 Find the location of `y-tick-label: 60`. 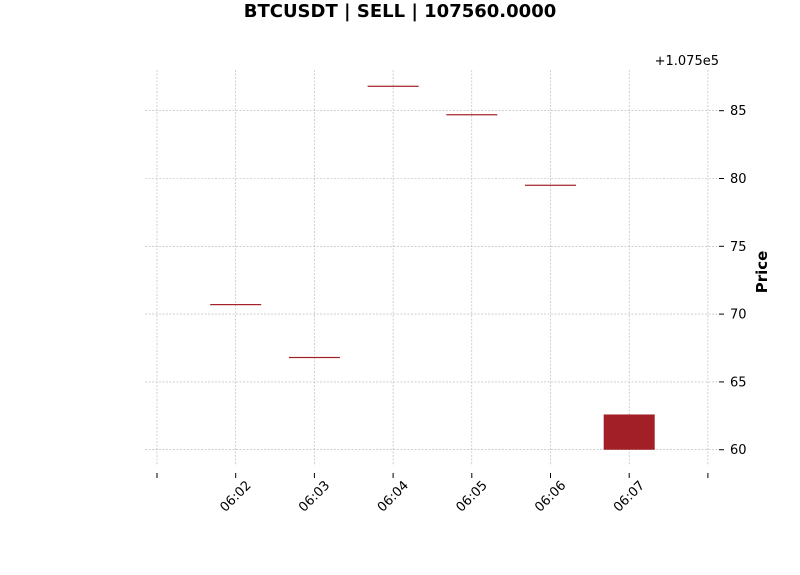

y-tick-label: 60 is located at coordinates (738, 450).